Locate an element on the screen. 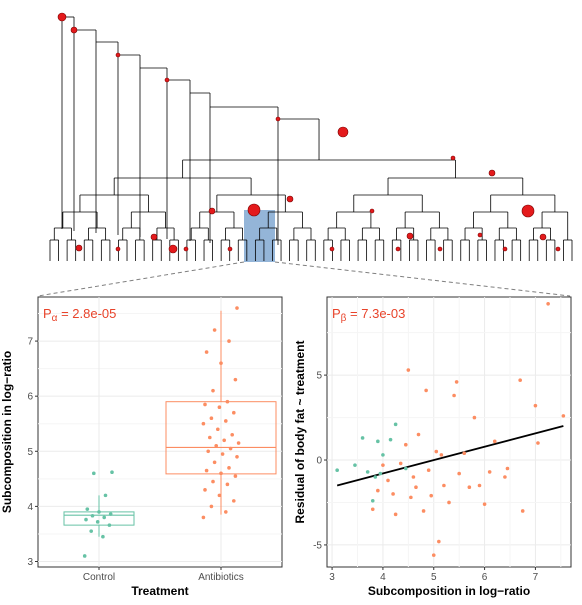 The image size is (582, 605). x-tick-label: 7 is located at coordinates (536, 577).